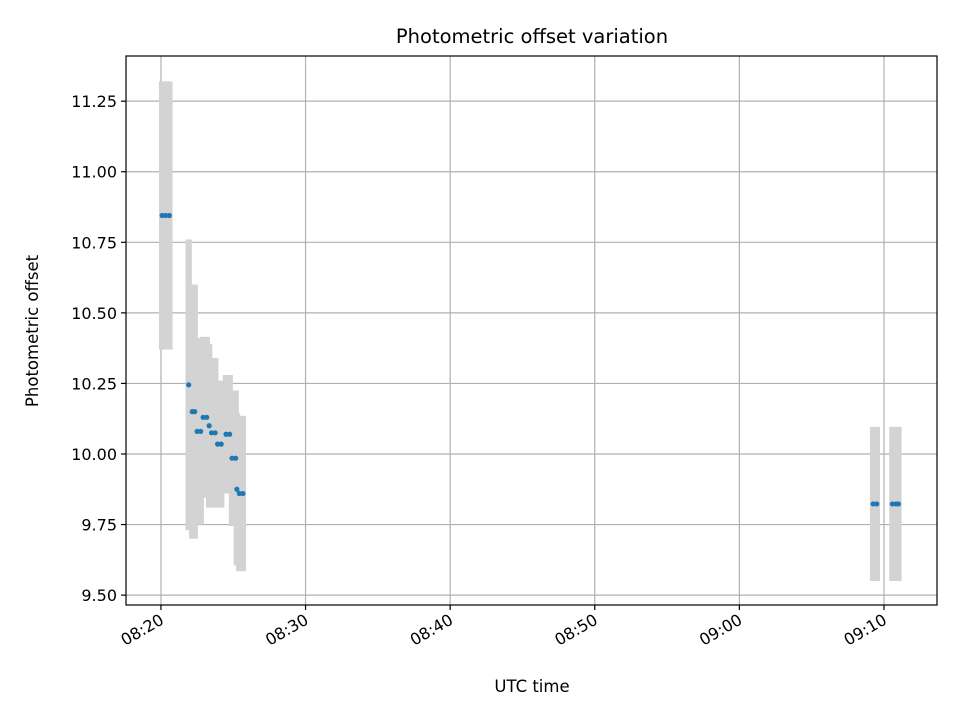 The height and width of the screenshot is (720, 960). What do you see at coordinates (94, 313) in the screenshot?
I see `y-tick-label: 10.50` at bounding box center [94, 313].